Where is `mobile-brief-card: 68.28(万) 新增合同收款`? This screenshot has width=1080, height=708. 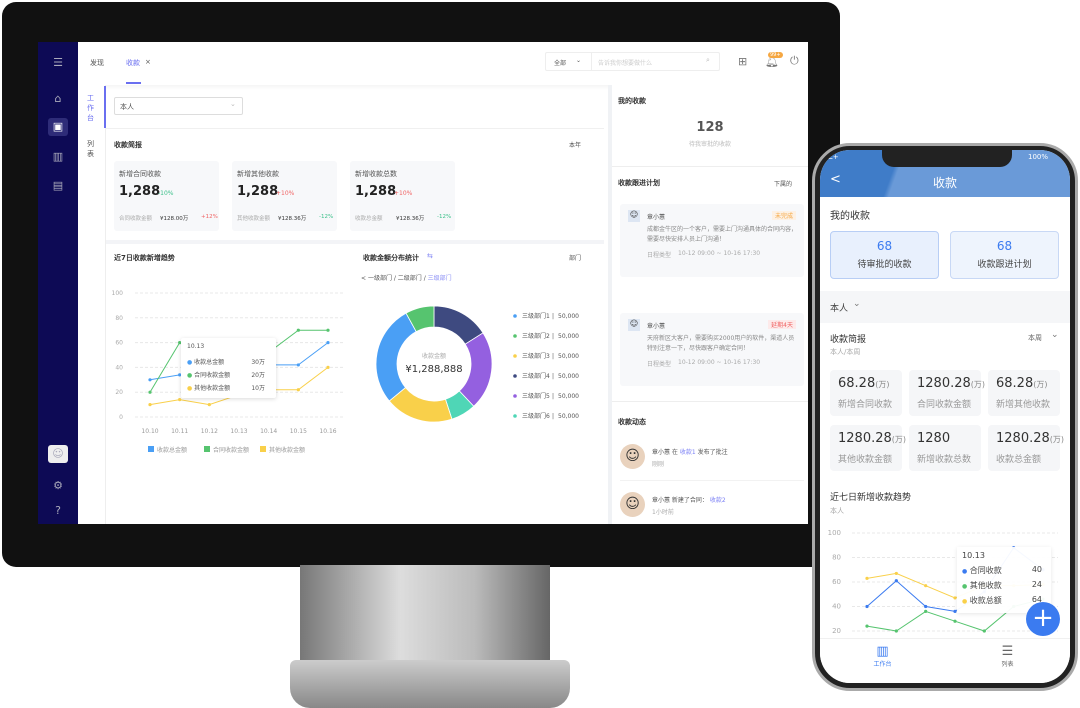 mobile-brief-card: 68.28(万) 新增合同收款 is located at coordinates (866, 393).